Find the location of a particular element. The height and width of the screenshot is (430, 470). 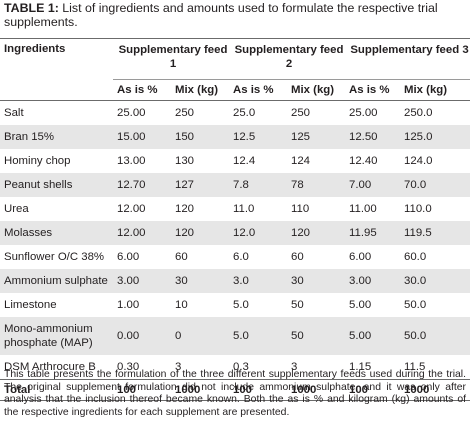

value-cell: 110 is located at coordinates (300, 209).